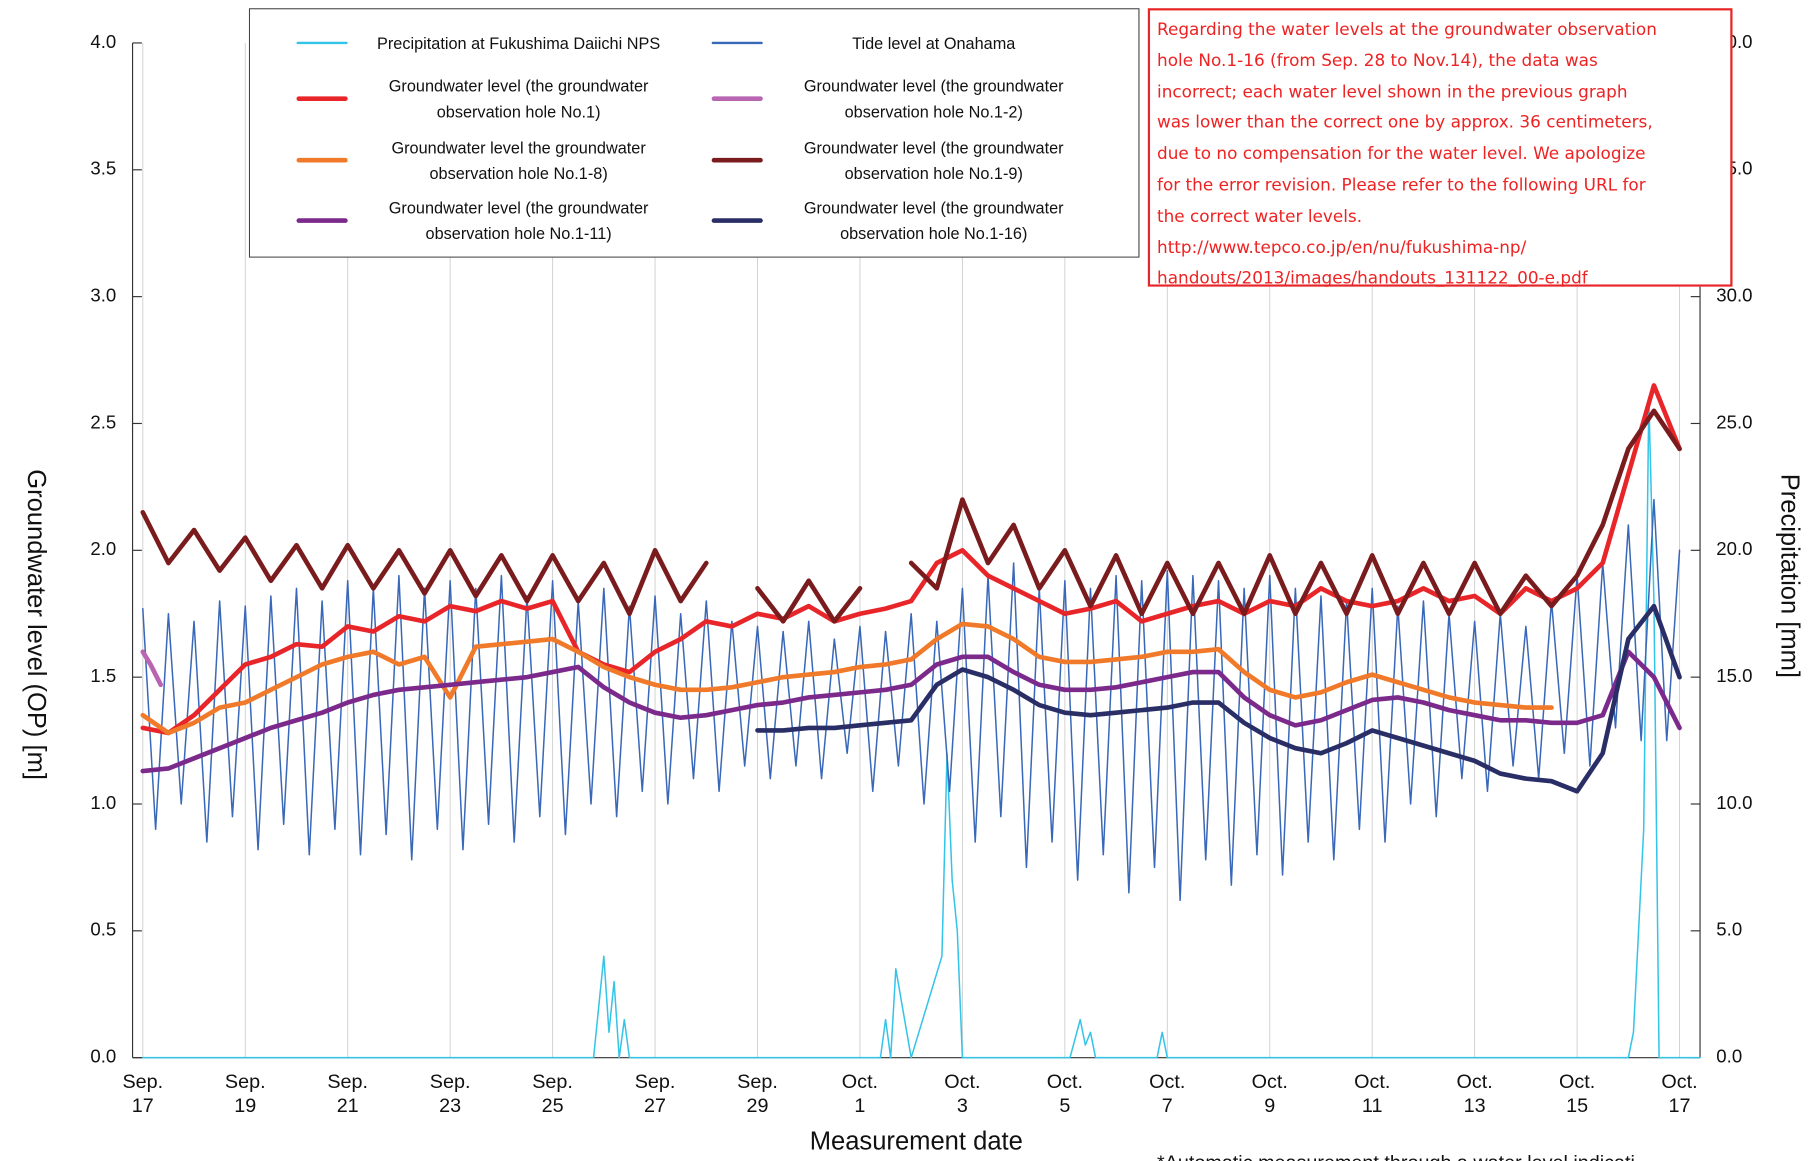 This screenshot has height=1161, width=1814. I want to click on x-tick-label-box: Sep. 25, so click(552, 1093).